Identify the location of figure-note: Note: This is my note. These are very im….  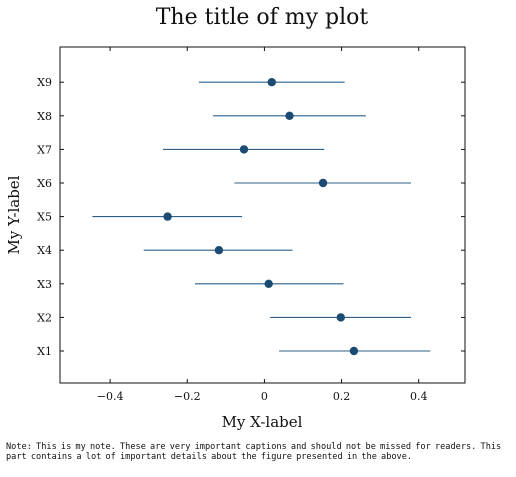
(254, 452).